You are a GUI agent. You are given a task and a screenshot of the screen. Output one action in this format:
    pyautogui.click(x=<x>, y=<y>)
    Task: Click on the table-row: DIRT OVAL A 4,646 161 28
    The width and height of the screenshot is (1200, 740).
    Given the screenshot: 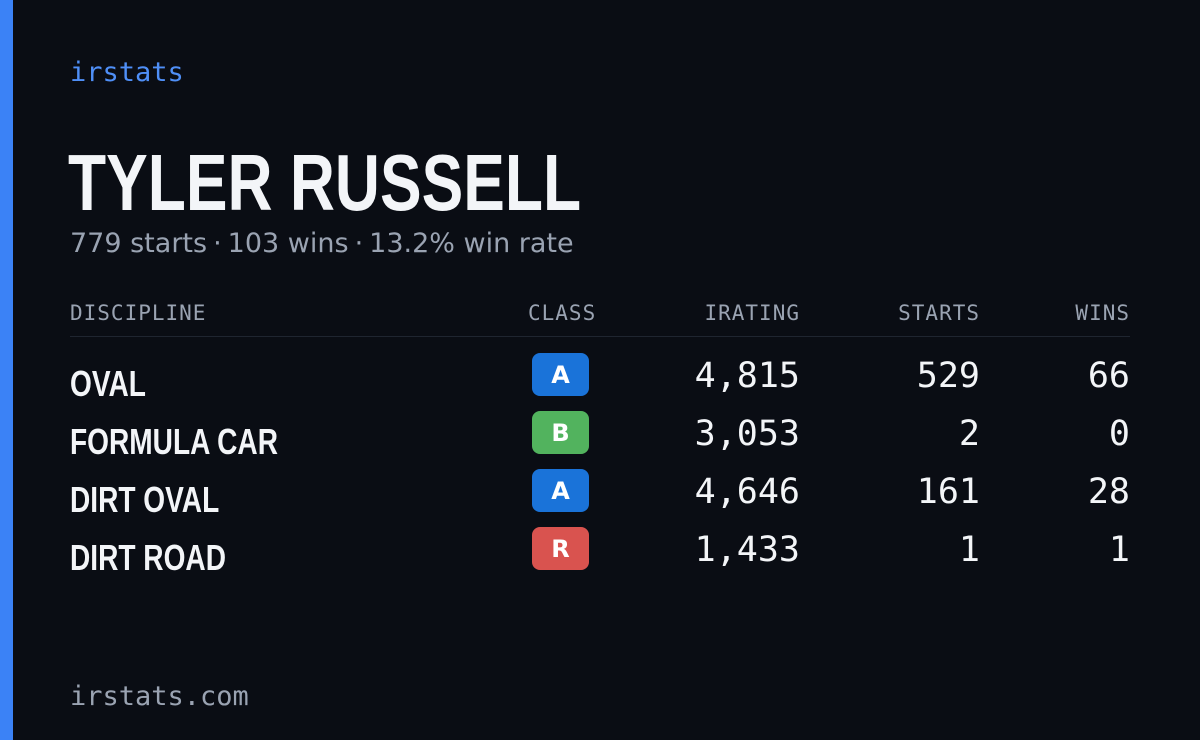 What is the action you would take?
    pyautogui.click(x=600, y=498)
    